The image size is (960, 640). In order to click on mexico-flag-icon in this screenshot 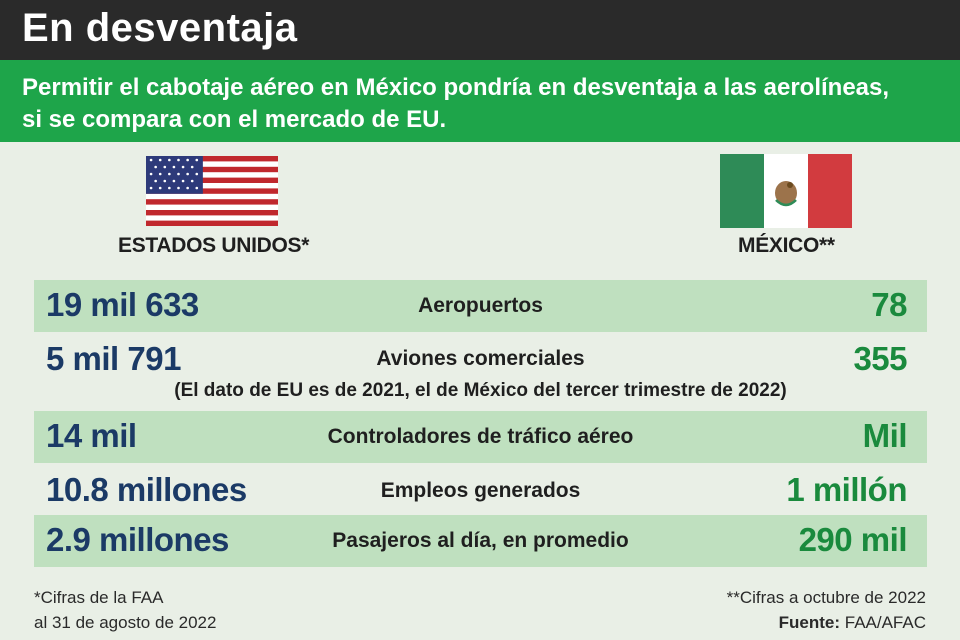, I will do `click(786, 191)`.